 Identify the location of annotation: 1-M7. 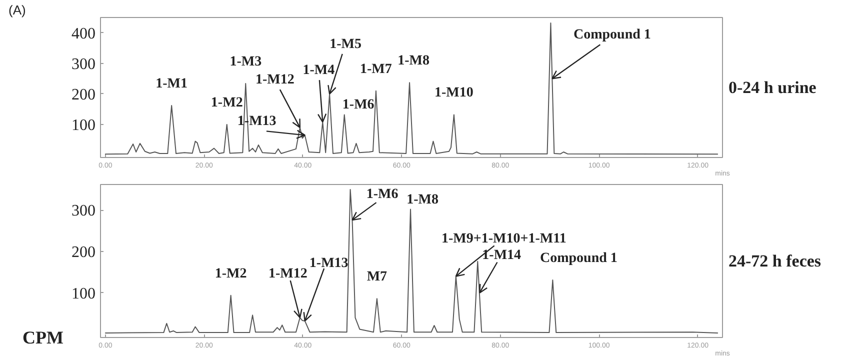
(376, 69).